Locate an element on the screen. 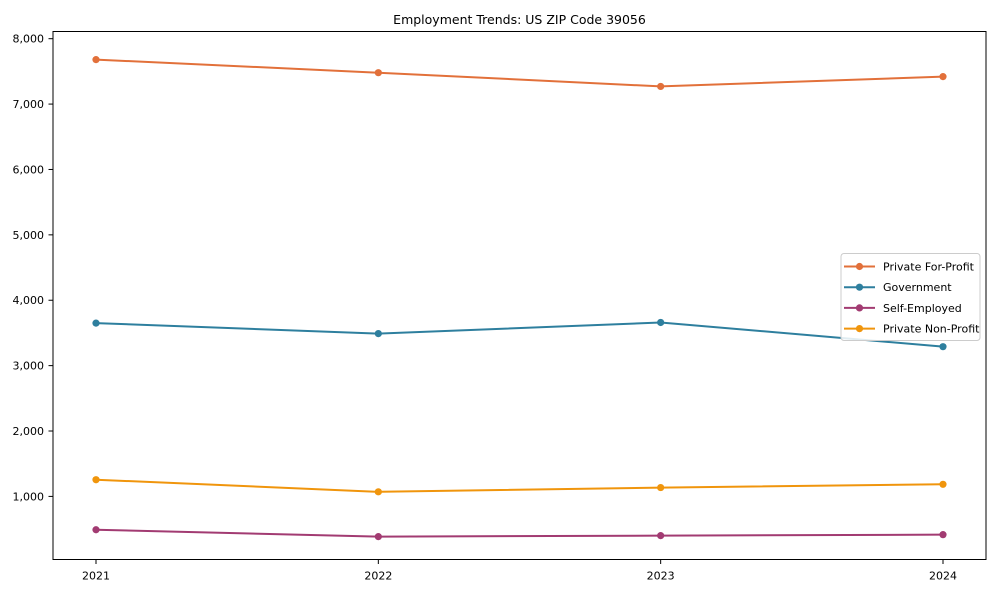  y-tick-label: 2,000 is located at coordinates (29, 431).